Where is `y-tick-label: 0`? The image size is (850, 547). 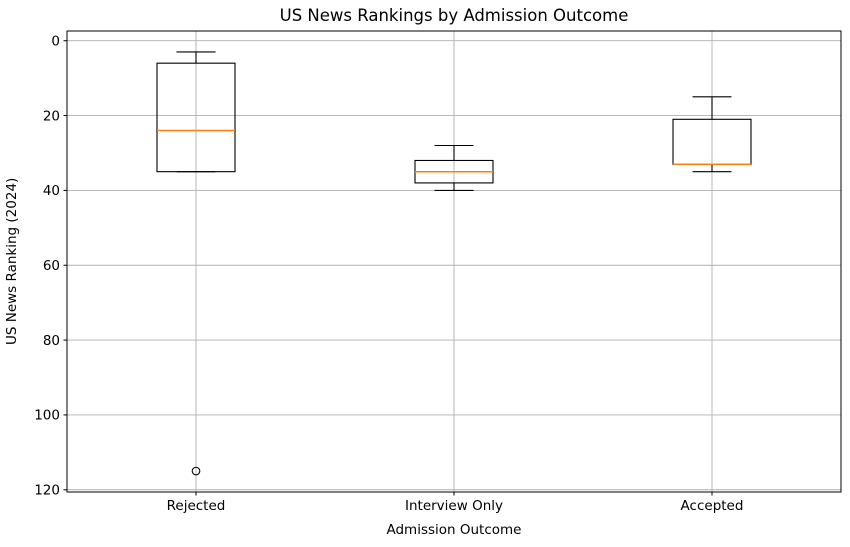
y-tick-label: 0 is located at coordinates (55, 42).